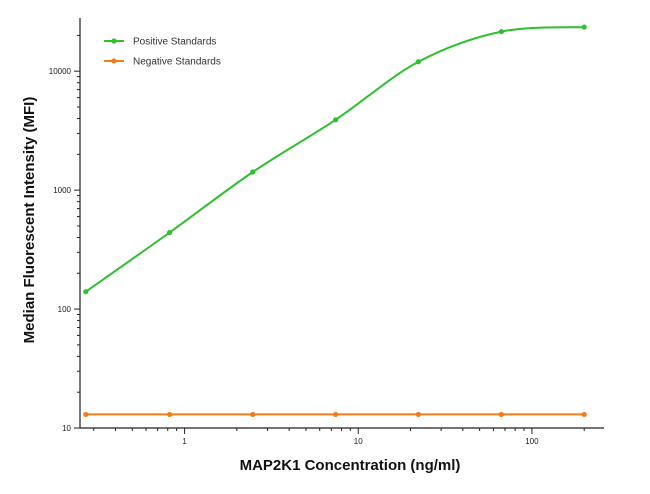 This screenshot has width=650, height=494. Describe the element at coordinates (177, 62) in the screenshot. I see `legend-label-negative-standards: Negative Standards` at that location.